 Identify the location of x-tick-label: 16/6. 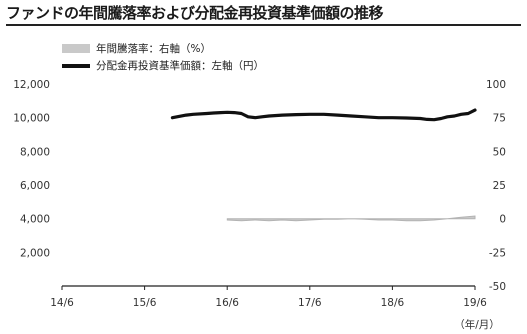
(227, 303).